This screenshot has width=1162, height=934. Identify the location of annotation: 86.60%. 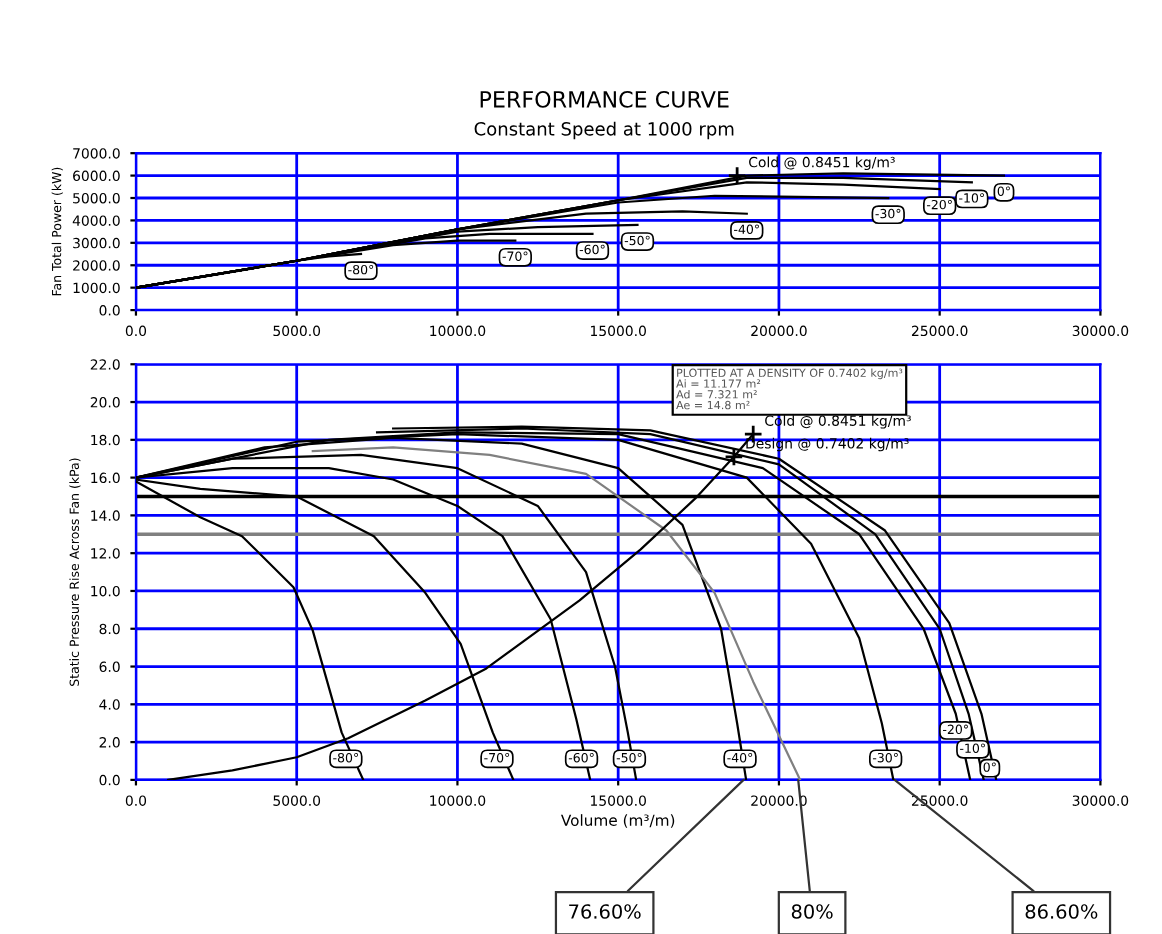
(1061, 911).